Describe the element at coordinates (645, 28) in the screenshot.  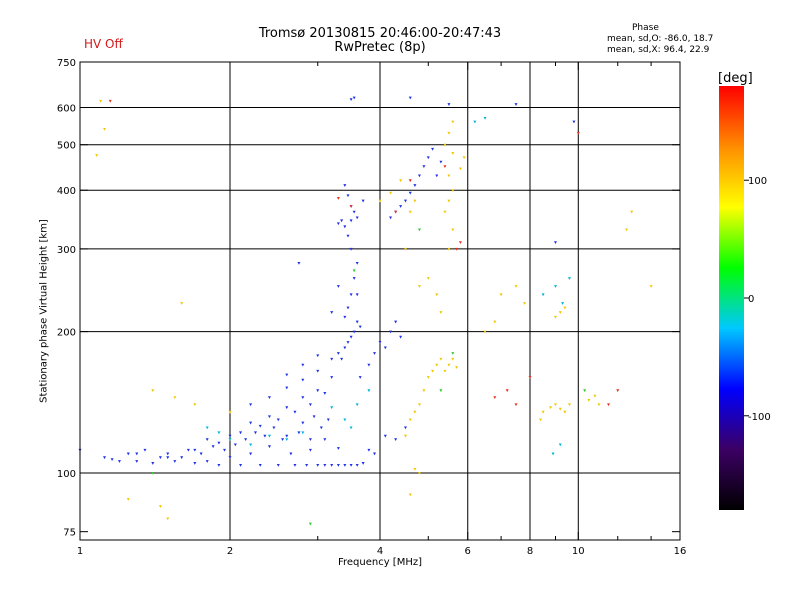
I see `phase-info-title: Phase` at that location.